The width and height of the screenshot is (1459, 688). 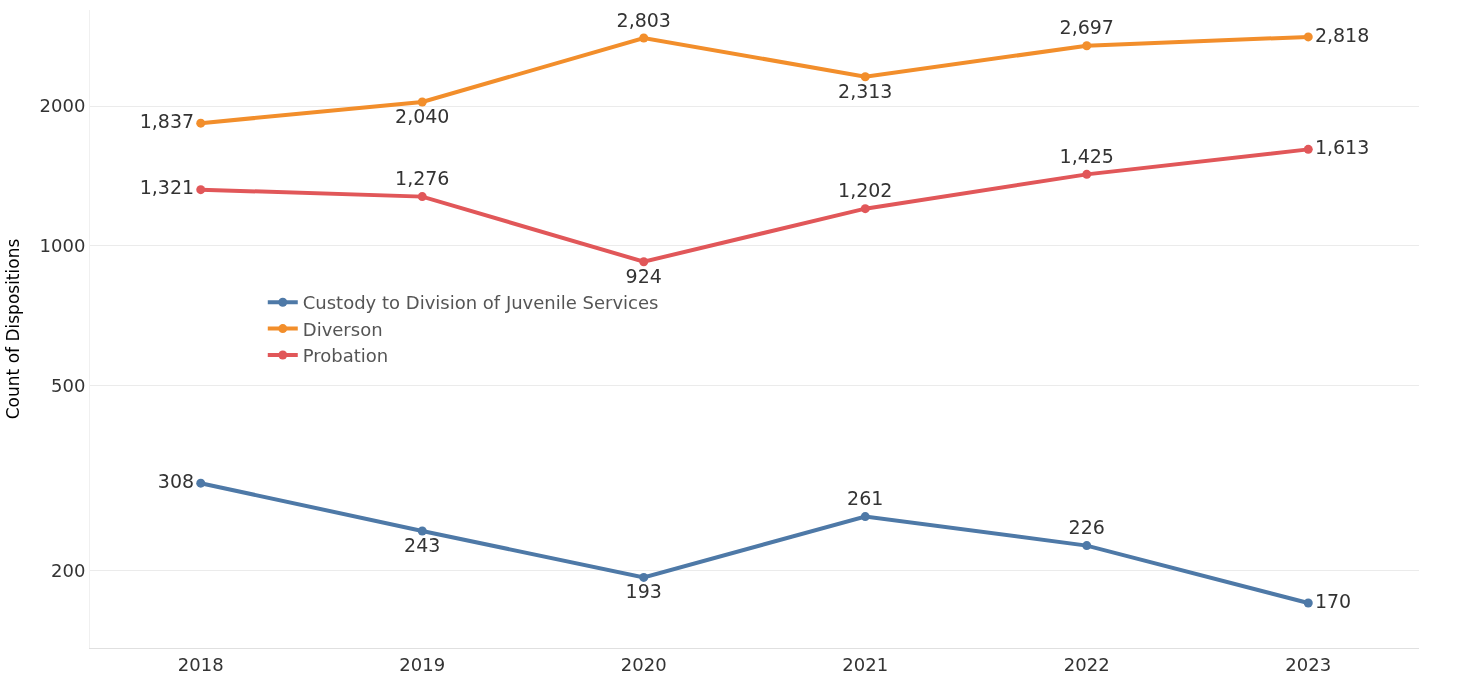 I want to click on x-tick-label: 2020, so click(x=643, y=664).